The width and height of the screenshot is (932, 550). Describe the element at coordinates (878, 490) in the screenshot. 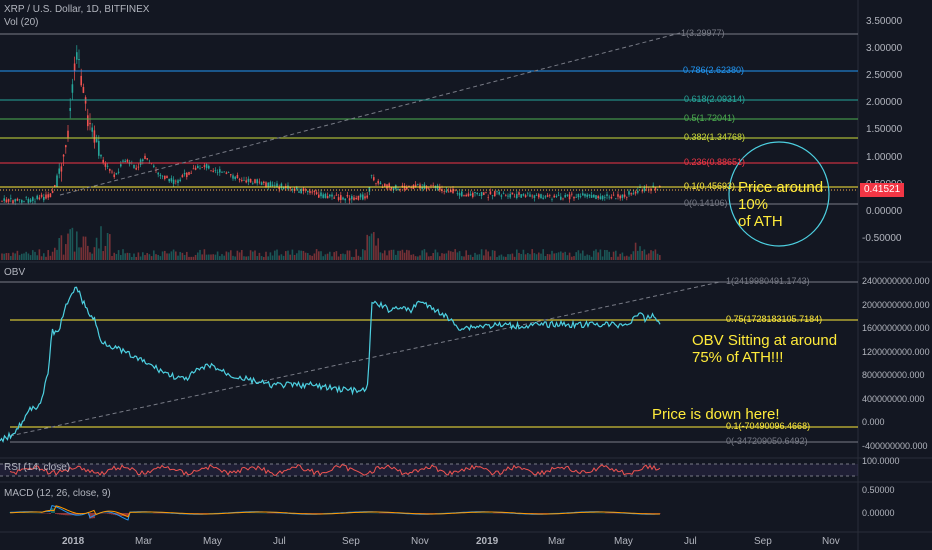

I see `macd-tick: 0.50000` at that location.